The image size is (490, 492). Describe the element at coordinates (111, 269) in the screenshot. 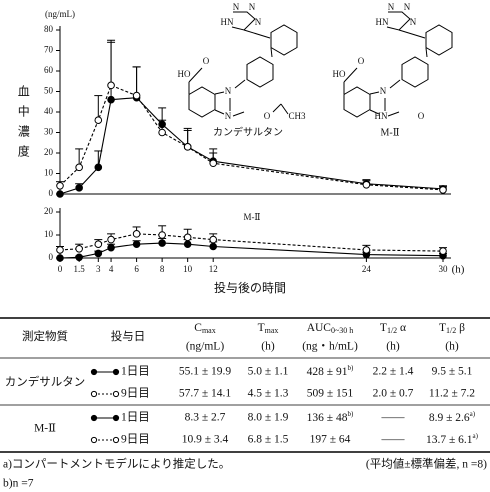

I see `x-tick-label: 4` at that location.